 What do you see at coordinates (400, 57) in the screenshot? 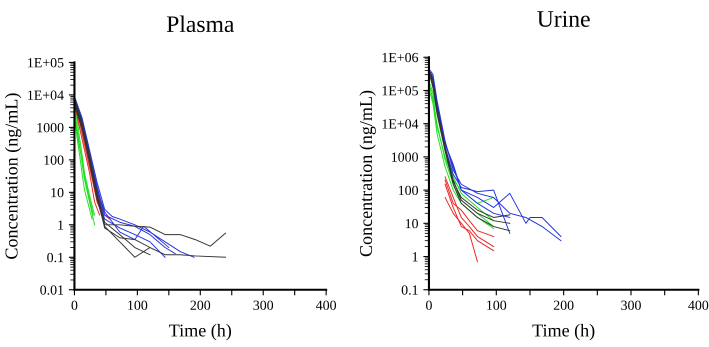
I see `y-tick-label: 1E+06` at bounding box center [400, 57].